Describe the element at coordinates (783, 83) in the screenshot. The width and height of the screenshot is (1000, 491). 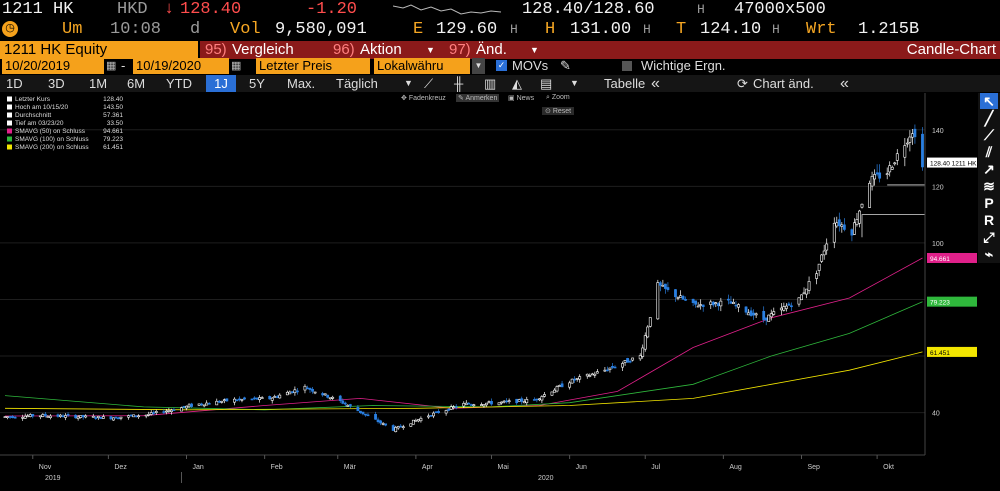
I see `chart-edit-button: Chart änd.` at that location.